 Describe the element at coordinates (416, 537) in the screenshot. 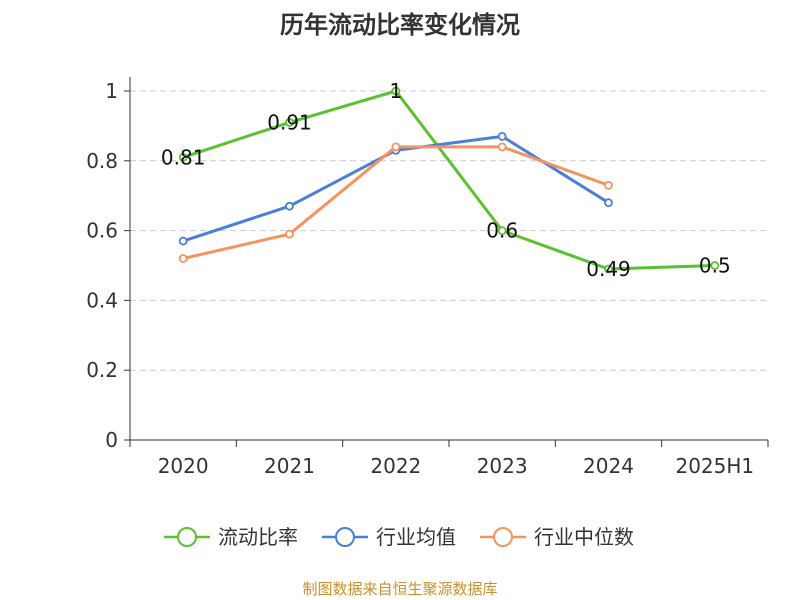

I see `legend-label: 行业均值` at that location.